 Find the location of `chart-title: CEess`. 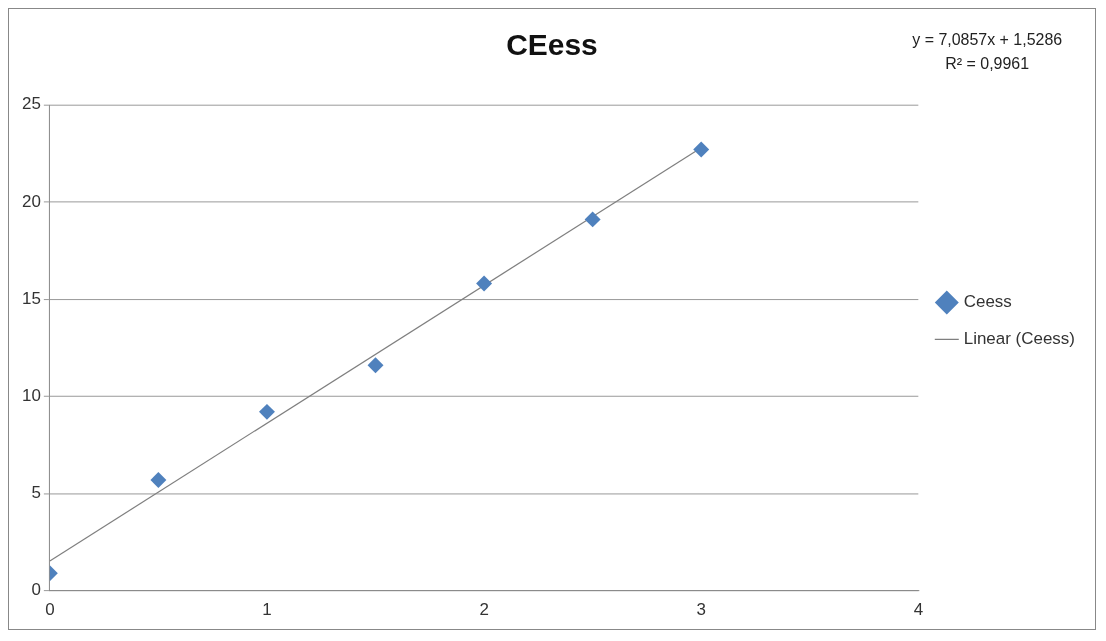

chart-title: CEess is located at coordinates (552, 45).